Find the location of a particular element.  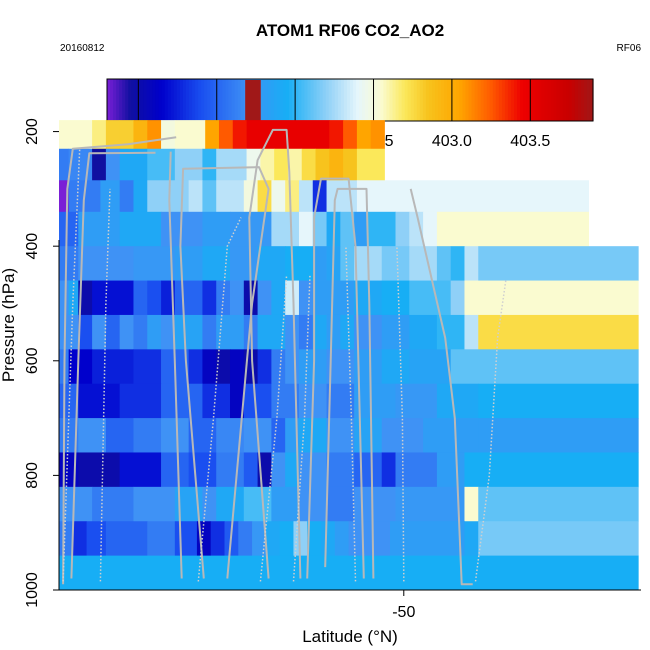

y-tick-label: 400 is located at coordinates (32, 246).